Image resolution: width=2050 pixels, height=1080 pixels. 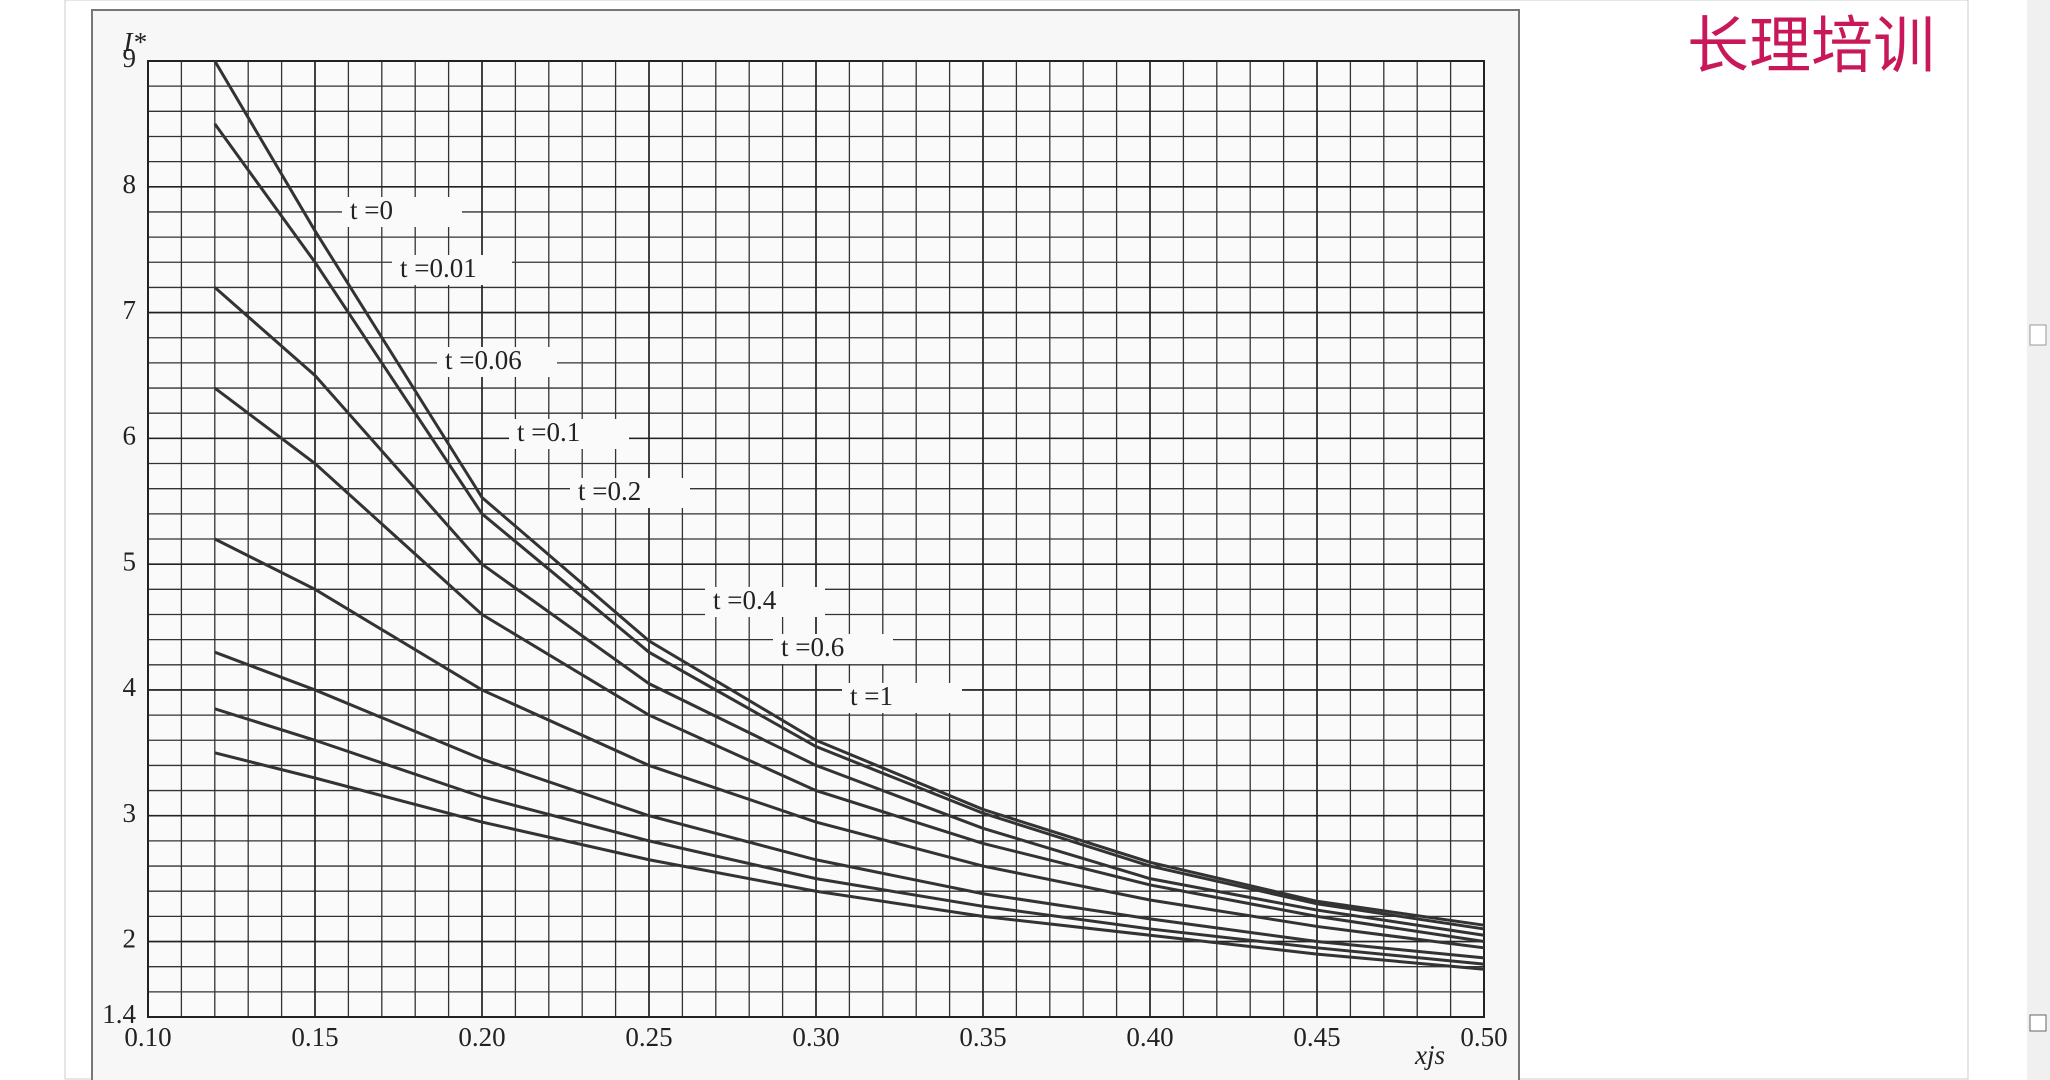 What do you see at coordinates (481, 1037) in the screenshot?
I see `x-tick-label: 0.20` at bounding box center [481, 1037].